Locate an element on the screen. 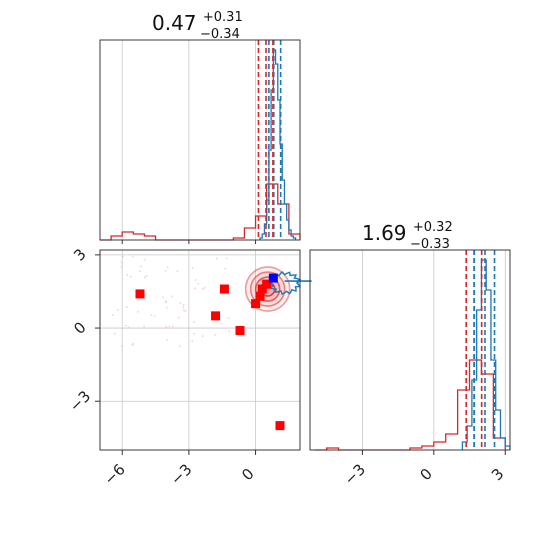 The image size is (550, 550). param2-title: 1.69 +0.32 −0.33 is located at coordinates (410, 232).